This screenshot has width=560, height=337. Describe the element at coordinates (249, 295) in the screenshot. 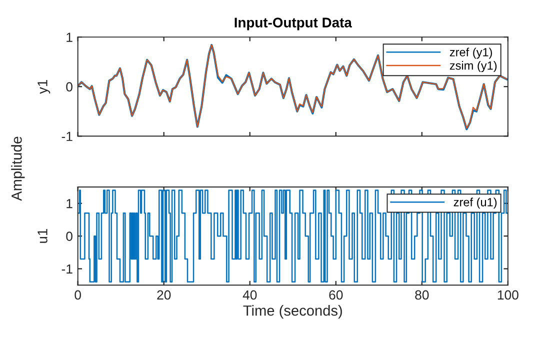

I see `x-tick-label: 40` at that location.